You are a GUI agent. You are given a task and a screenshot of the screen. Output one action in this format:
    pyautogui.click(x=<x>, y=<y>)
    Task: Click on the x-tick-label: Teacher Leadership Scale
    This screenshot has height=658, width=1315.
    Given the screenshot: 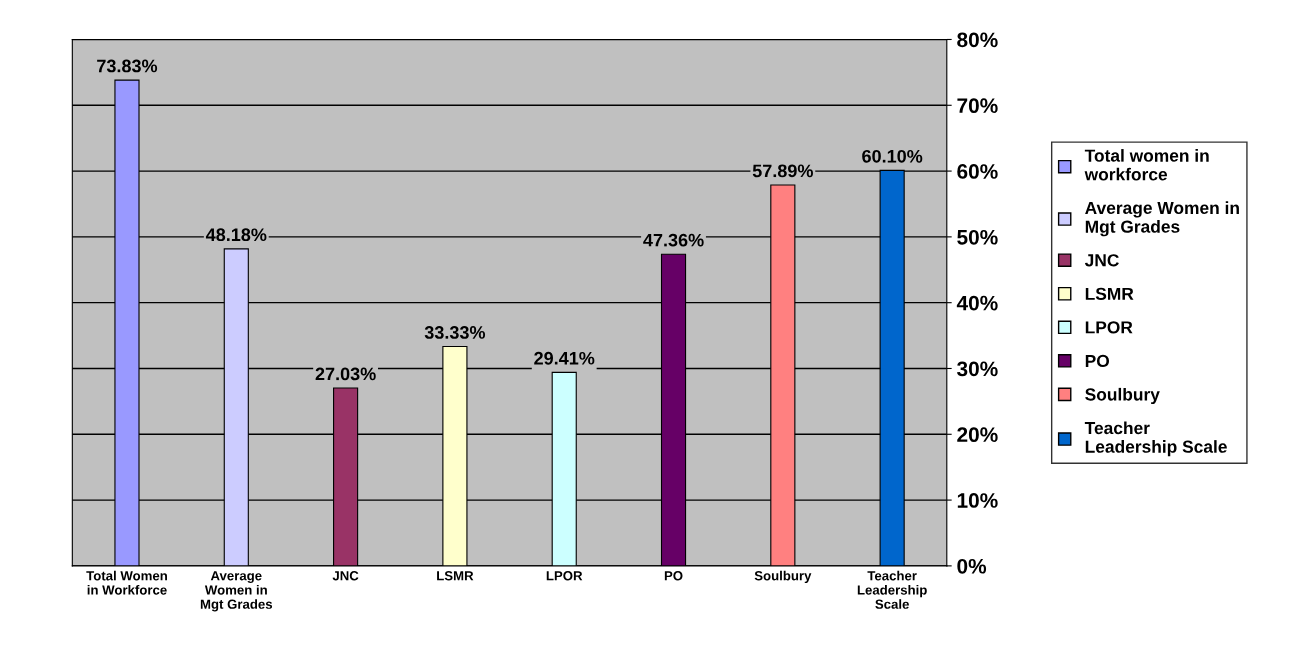 What is the action you would take?
    pyautogui.click(x=892, y=589)
    